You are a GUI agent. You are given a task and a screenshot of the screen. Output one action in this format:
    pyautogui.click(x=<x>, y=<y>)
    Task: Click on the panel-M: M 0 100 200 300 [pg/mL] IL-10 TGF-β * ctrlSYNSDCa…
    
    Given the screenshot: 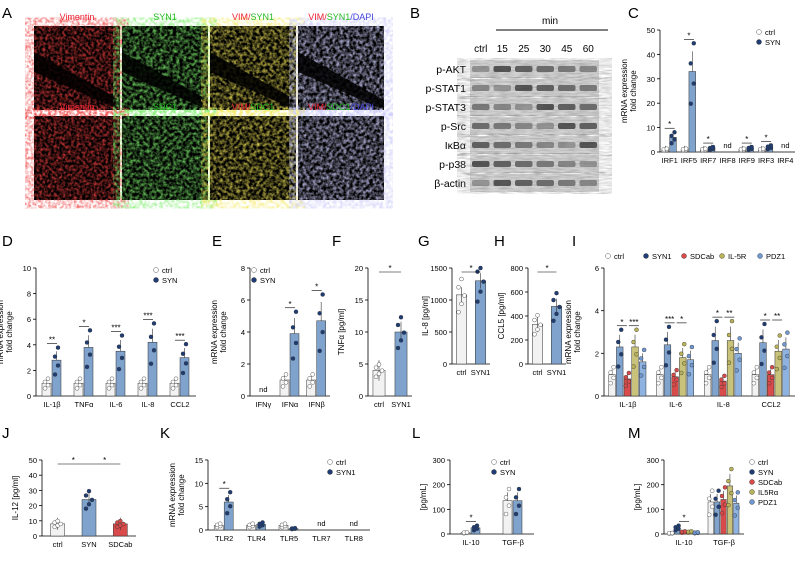 What is the action you would take?
    pyautogui.click(x=705, y=486)
    